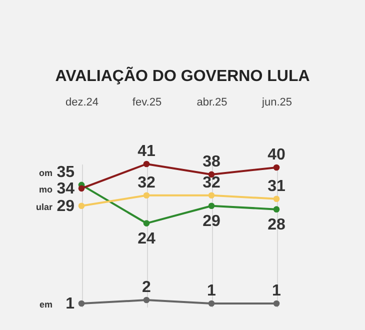 The image size is (365, 330). Describe the element at coordinates (147, 102) in the screenshot. I see `x-tick-label: fev.25` at that location.